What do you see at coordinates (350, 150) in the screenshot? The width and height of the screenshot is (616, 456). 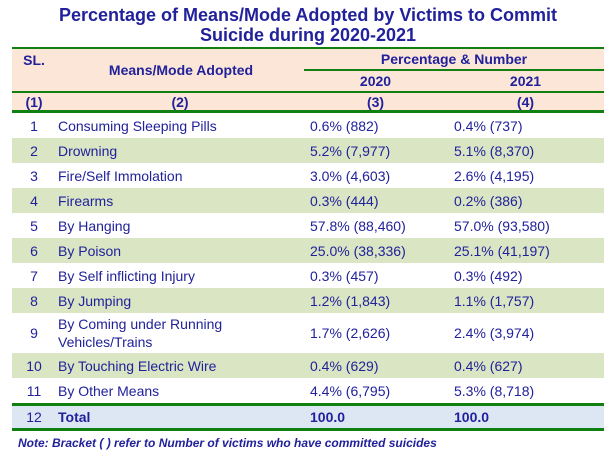 I see `cell-2020: 5.2% (7,977)` at bounding box center [350, 150].